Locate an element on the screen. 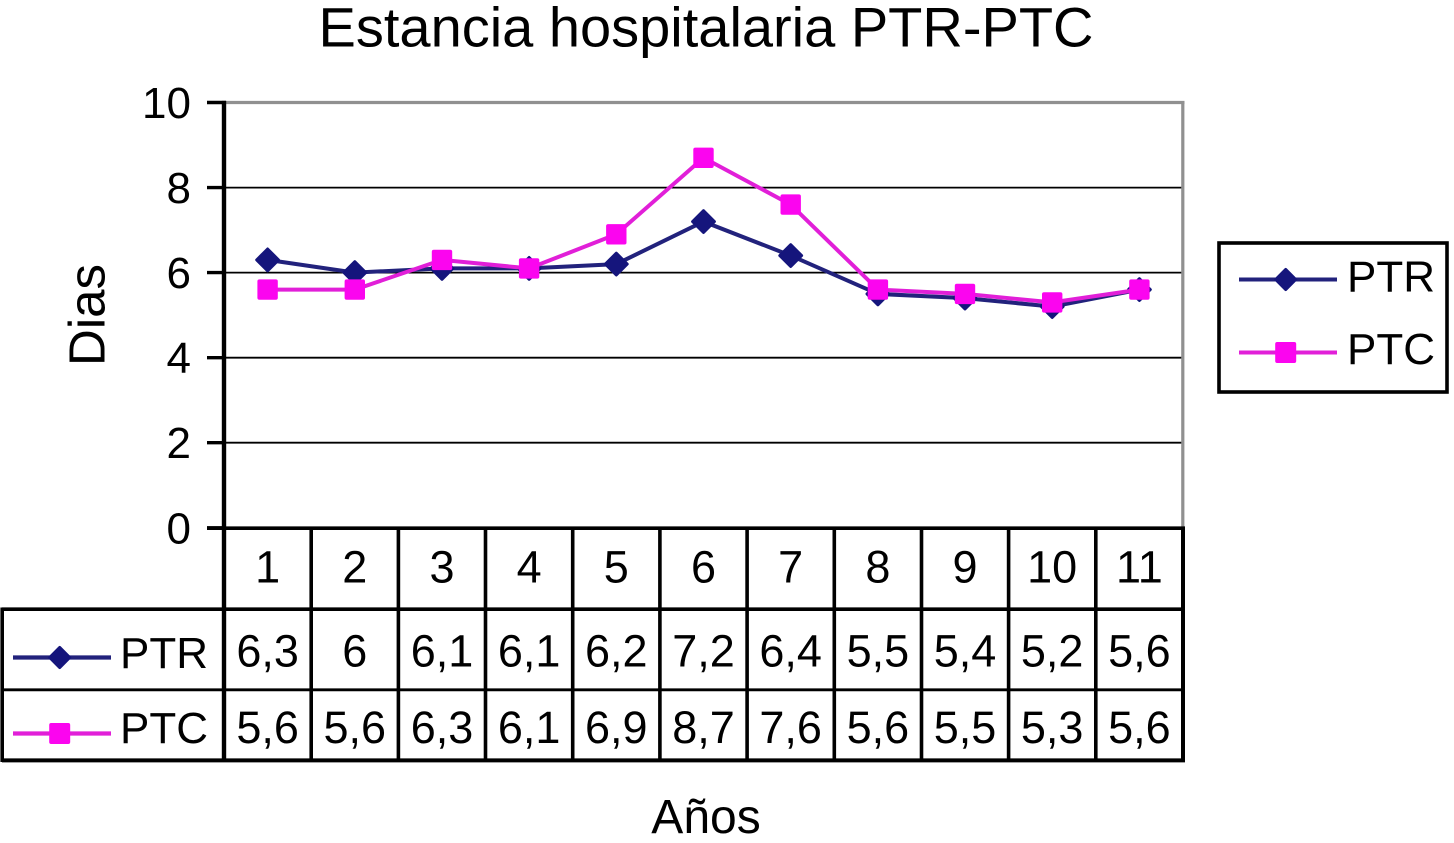  svg-text: 6,2 is located at coordinates (616, 651).